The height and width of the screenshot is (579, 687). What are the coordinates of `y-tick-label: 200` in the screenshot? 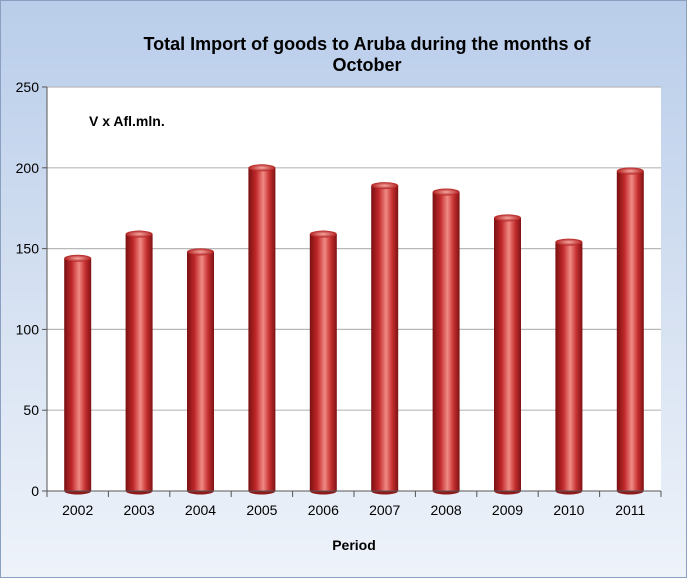 It's located at (28, 168).